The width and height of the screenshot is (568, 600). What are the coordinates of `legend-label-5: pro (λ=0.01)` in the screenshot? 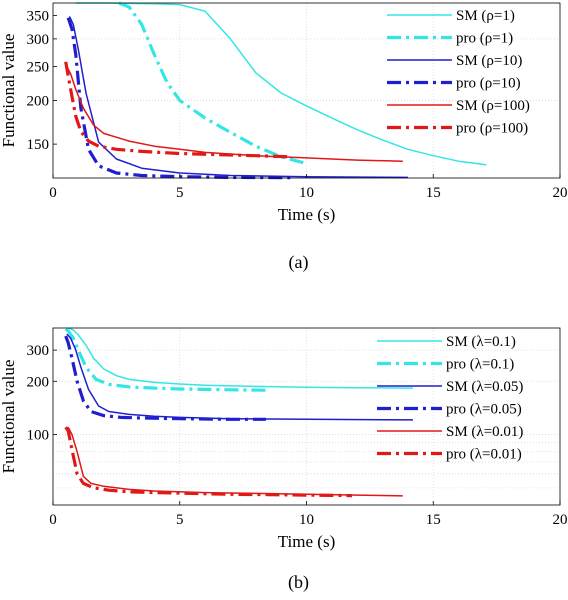 It's located at (484, 455).